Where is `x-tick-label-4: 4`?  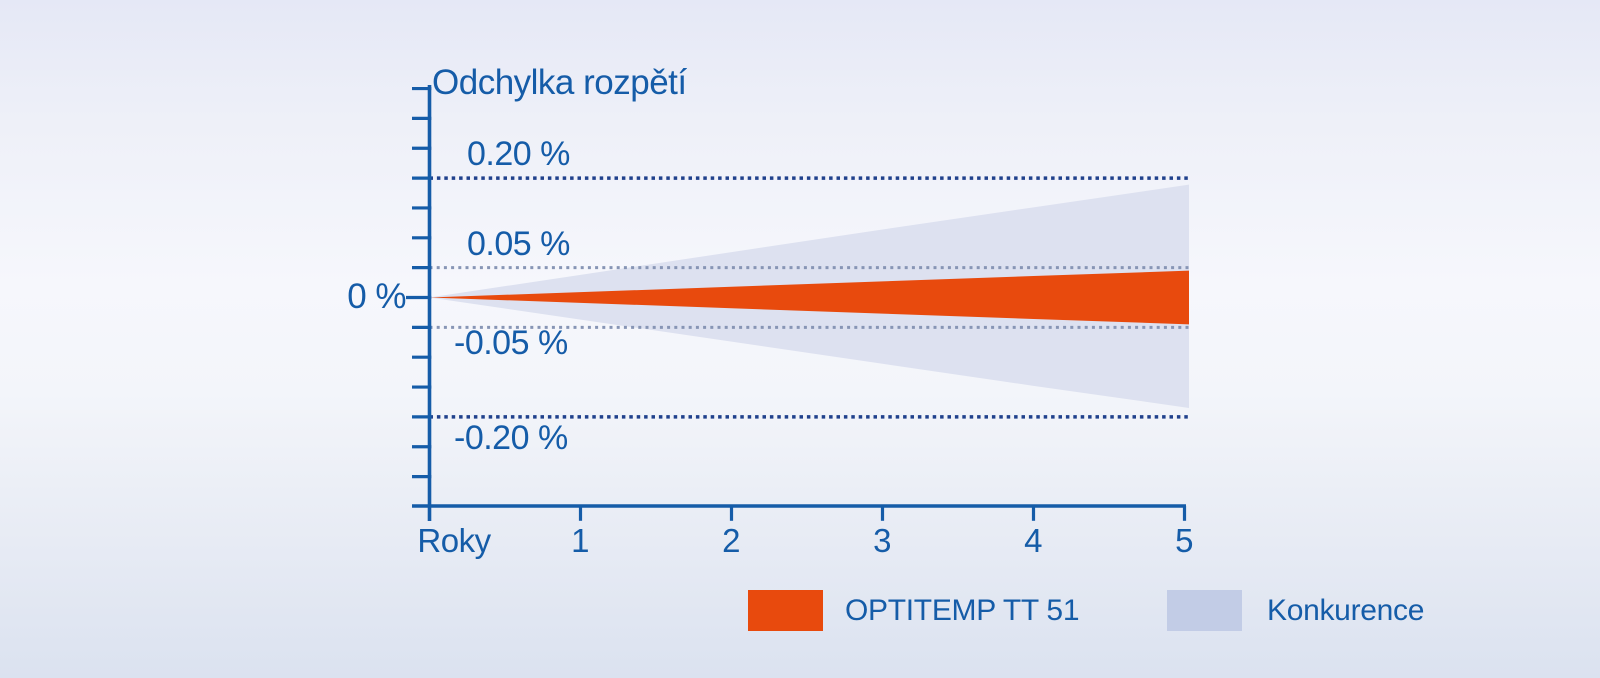
x-tick-label-4: 4 is located at coordinates (1033, 540).